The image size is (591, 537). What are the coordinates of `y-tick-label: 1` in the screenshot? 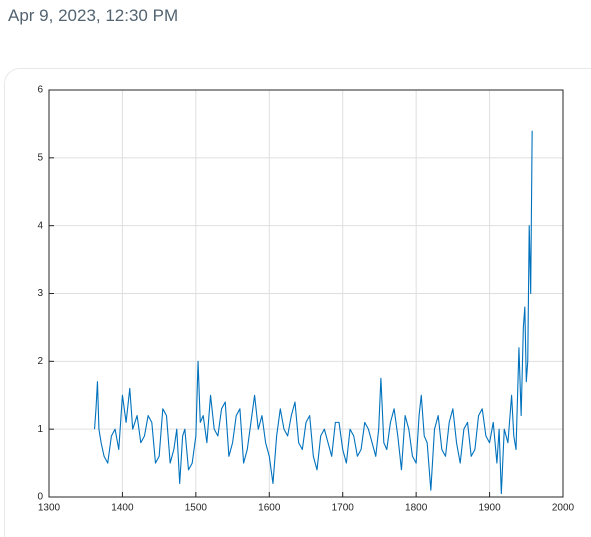 It's located at (40, 429).